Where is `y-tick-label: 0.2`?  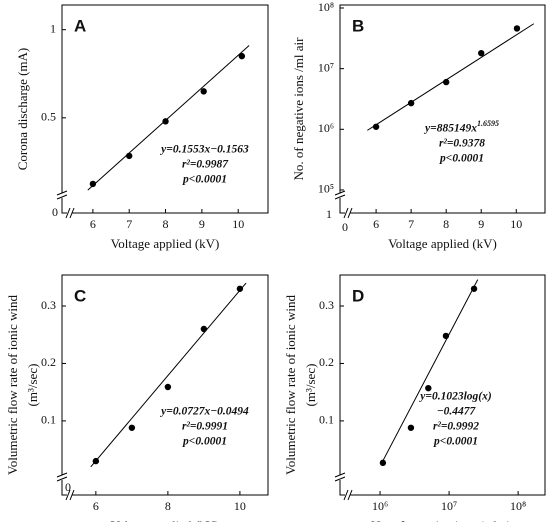
y-tick-label: 0.2 is located at coordinates (48, 362).